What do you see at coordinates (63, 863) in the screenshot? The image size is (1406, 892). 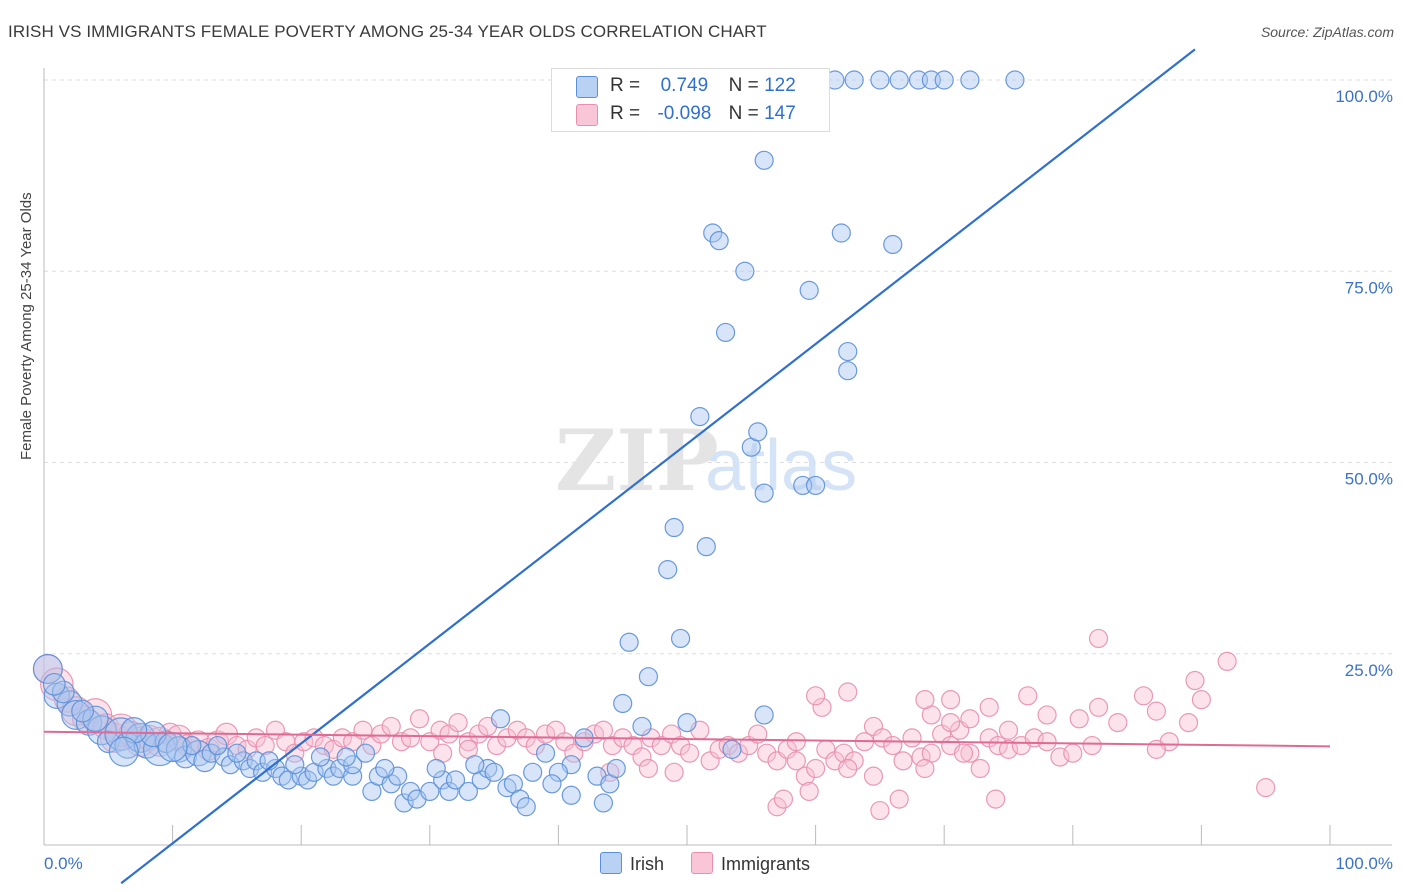 I see `x-tick-label-min: 0.0%` at bounding box center [63, 863].